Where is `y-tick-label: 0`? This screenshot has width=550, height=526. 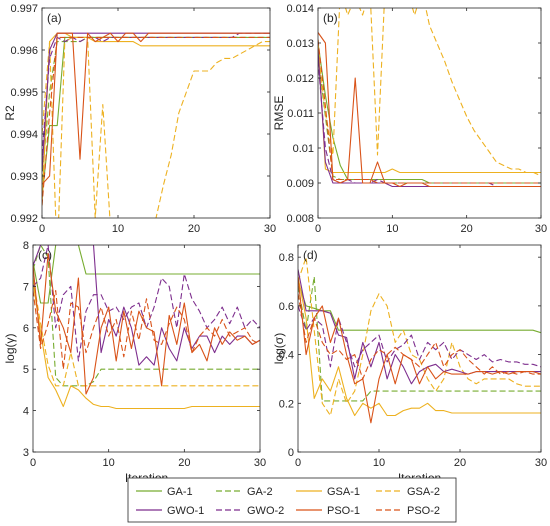
y-tick-label: 0 is located at coordinates (291, 453).